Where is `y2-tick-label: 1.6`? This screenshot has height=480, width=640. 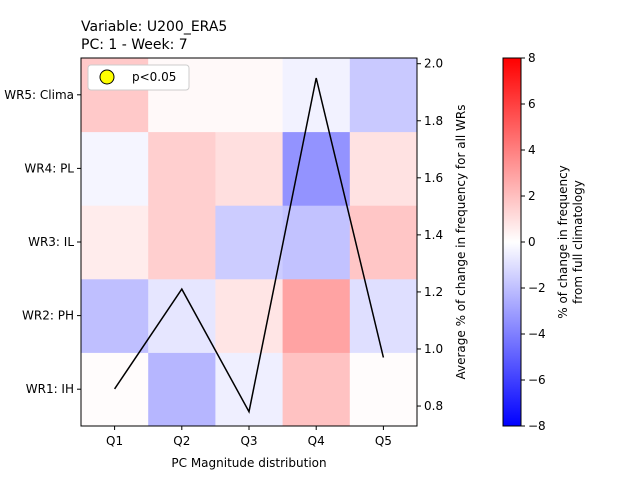
y2-tick-label: 1.6 is located at coordinates (433, 178).